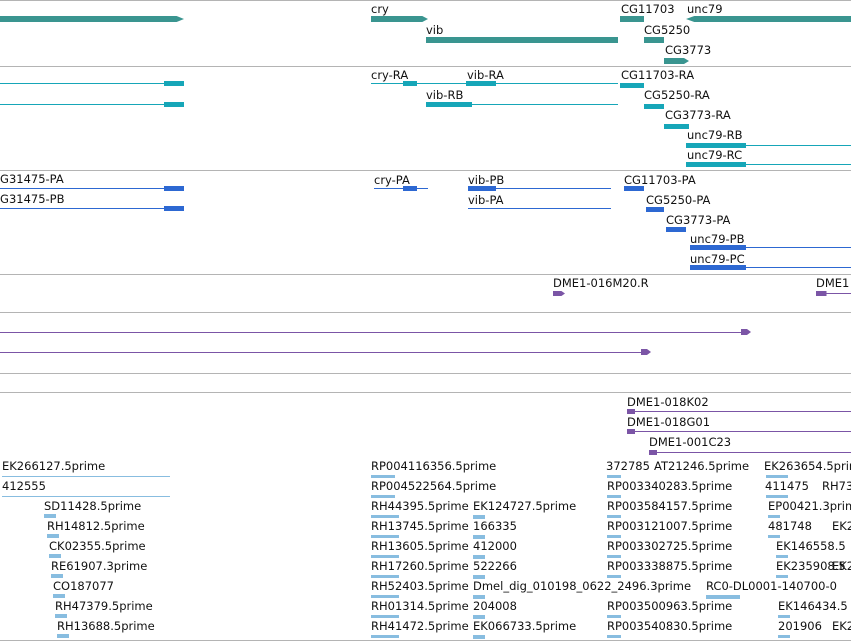 The image size is (851, 642). What do you see at coordinates (486, 180) in the screenshot?
I see `protein-label: vib-PB` at bounding box center [486, 180].